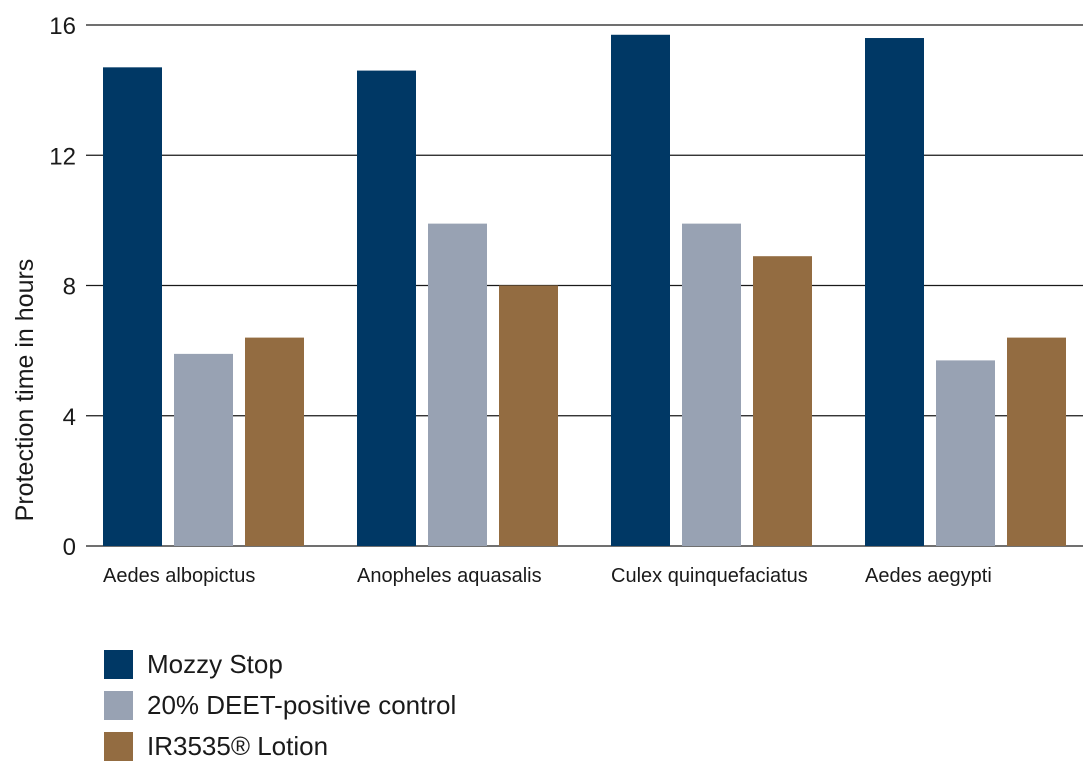  What do you see at coordinates (69, 547) in the screenshot?
I see `y-tick-label: 0` at bounding box center [69, 547].